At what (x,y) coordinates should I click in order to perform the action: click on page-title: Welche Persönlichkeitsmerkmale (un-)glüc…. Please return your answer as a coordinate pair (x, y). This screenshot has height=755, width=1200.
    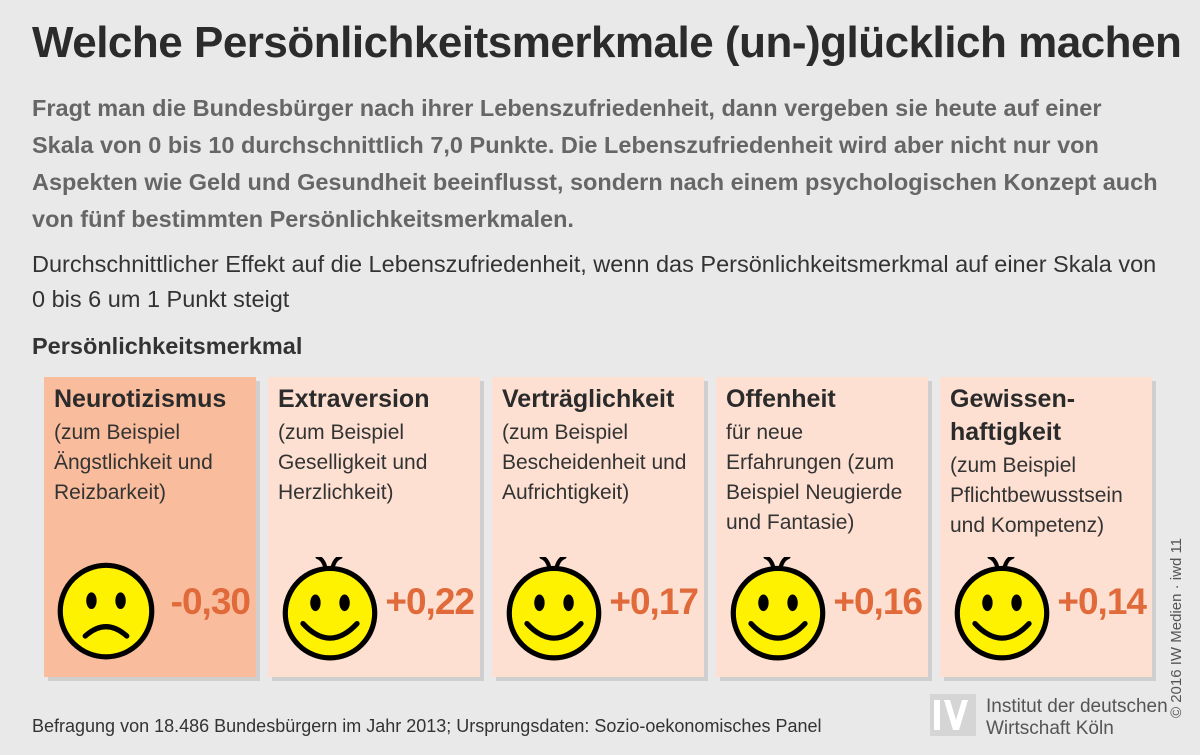
    Looking at the image, I should click on (607, 42).